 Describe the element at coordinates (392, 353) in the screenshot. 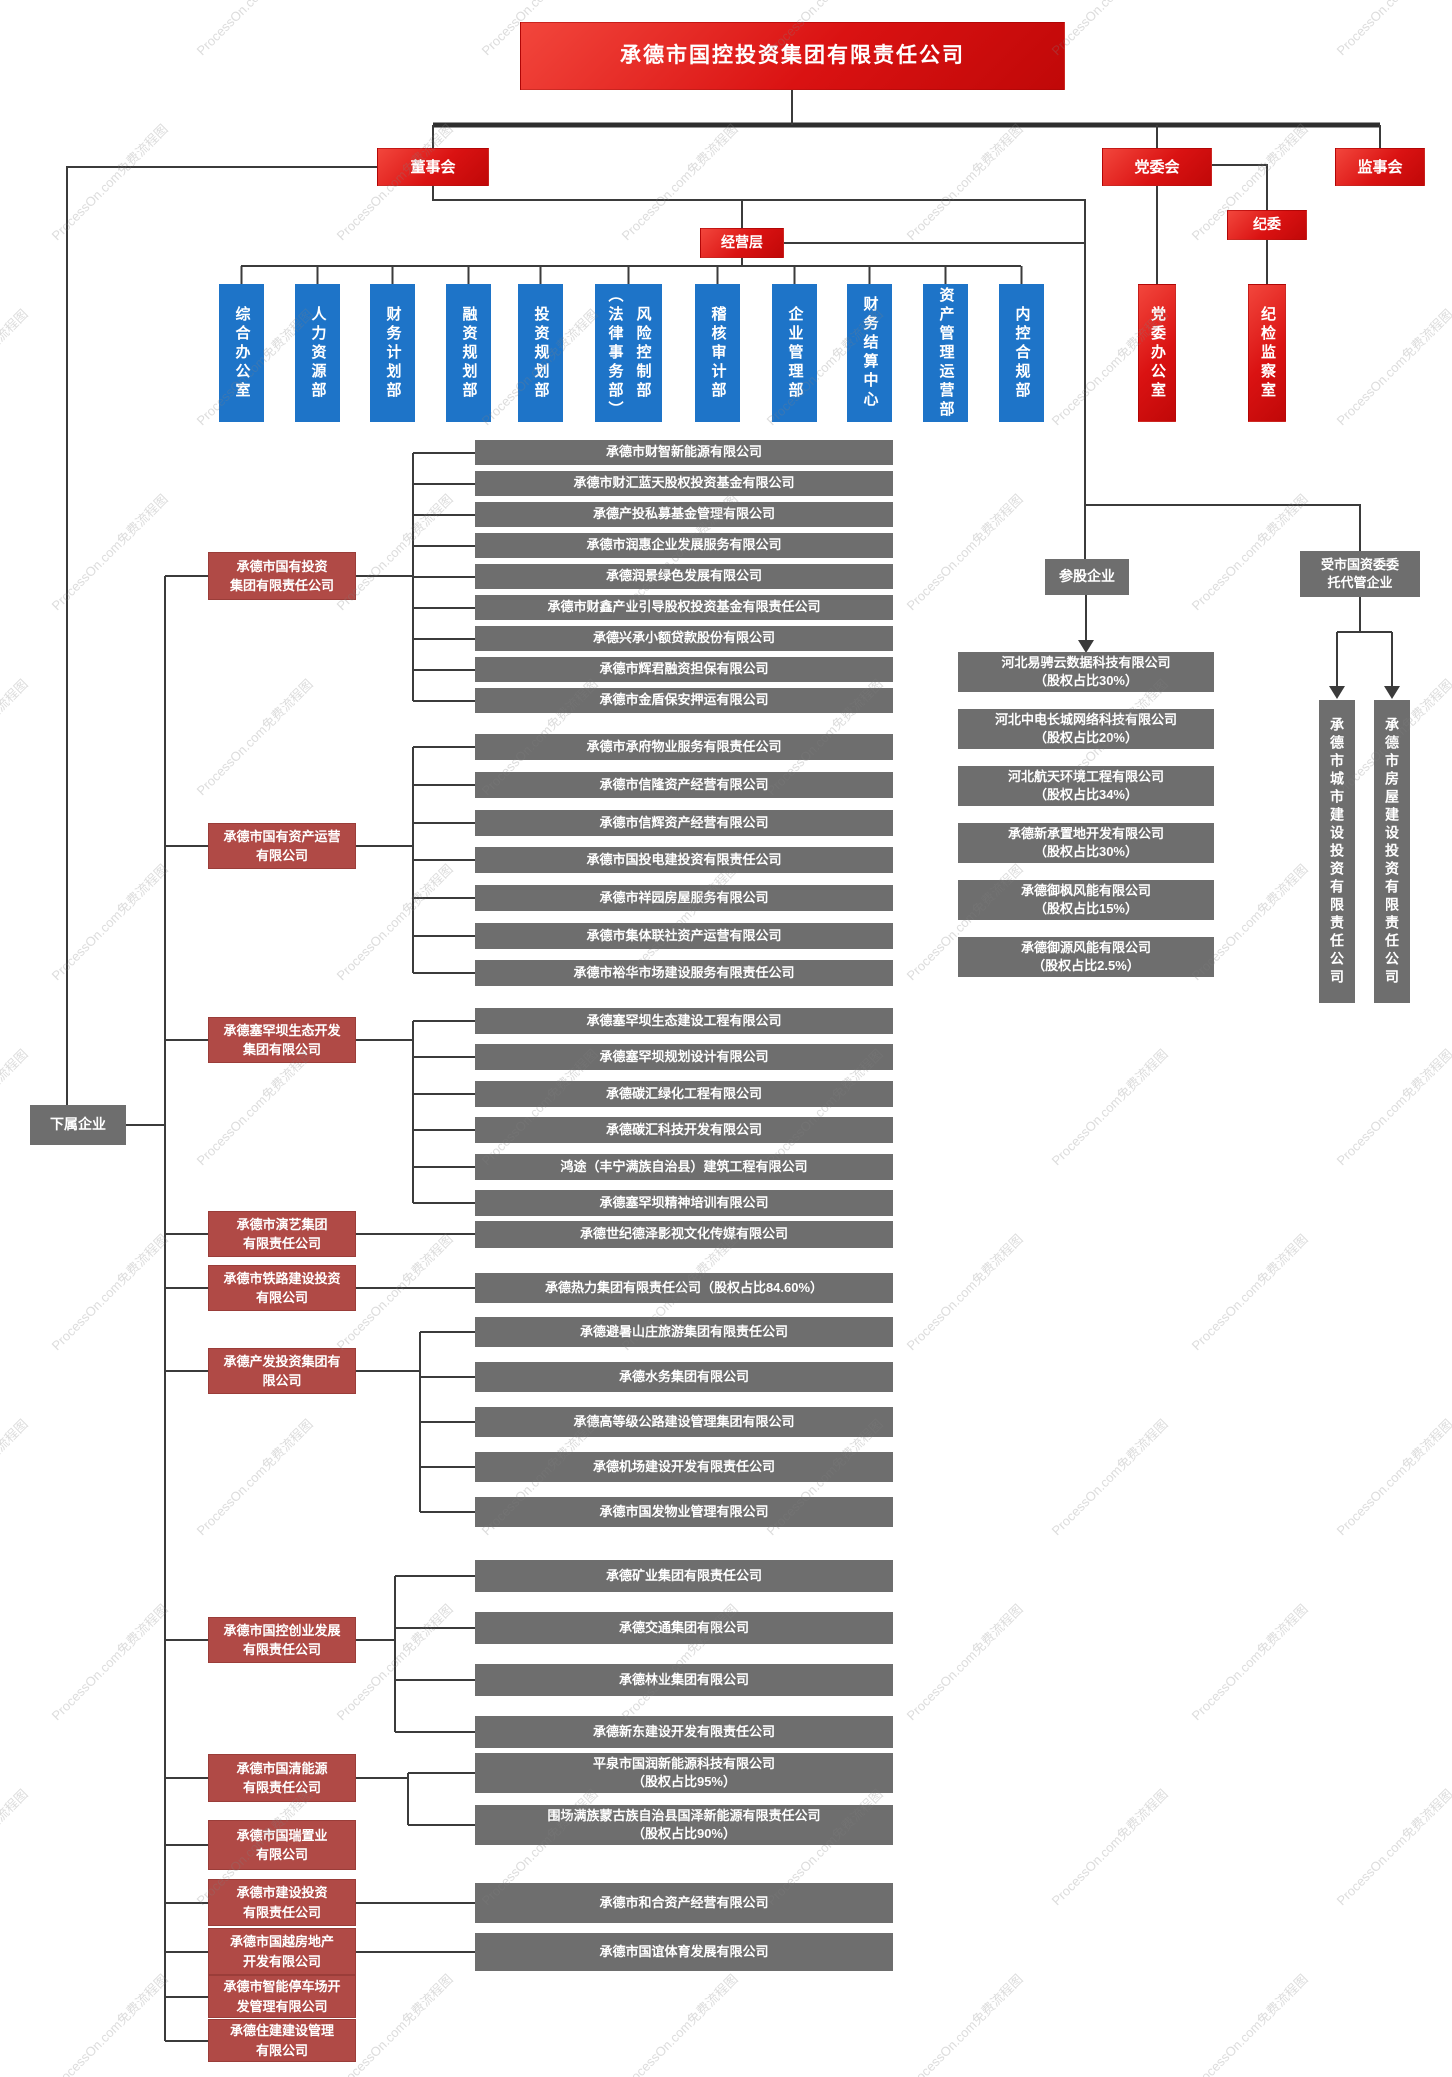

I see `department-2: 财务计划部` at that location.